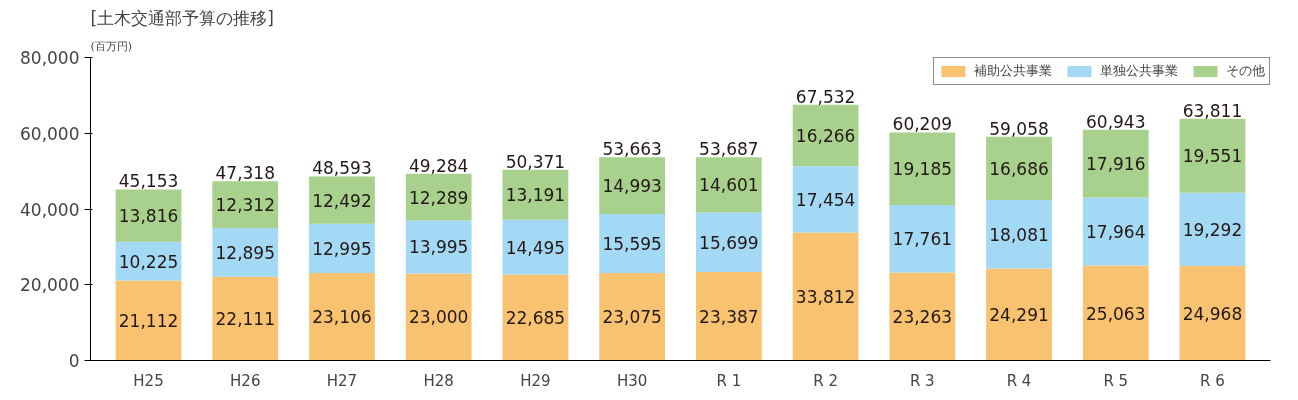  What do you see at coordinates (922, 124) in the screenshot?
I see `total-label: 60,209` at bounding box center [922, 124].